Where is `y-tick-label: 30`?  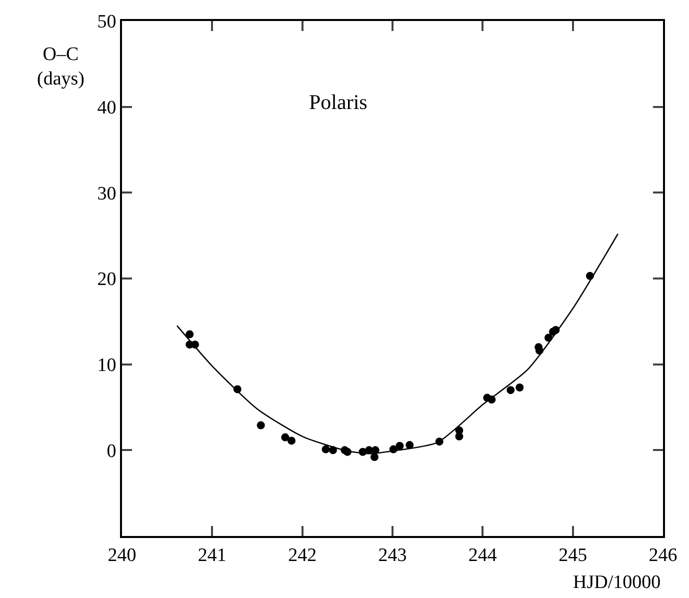
y-tick-label: 30 is located at coordinates (106, 193).